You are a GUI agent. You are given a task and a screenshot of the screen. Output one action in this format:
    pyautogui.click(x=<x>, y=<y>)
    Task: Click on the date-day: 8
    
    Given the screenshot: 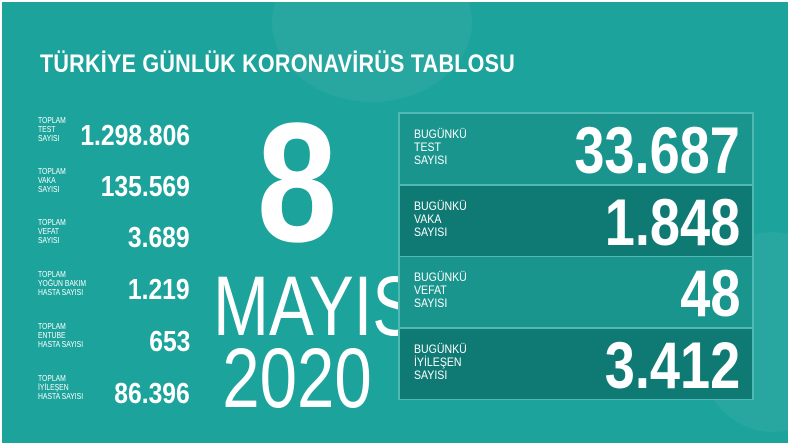 What is the action you would take?
    pyautogui.click(x=297, y=183)
    